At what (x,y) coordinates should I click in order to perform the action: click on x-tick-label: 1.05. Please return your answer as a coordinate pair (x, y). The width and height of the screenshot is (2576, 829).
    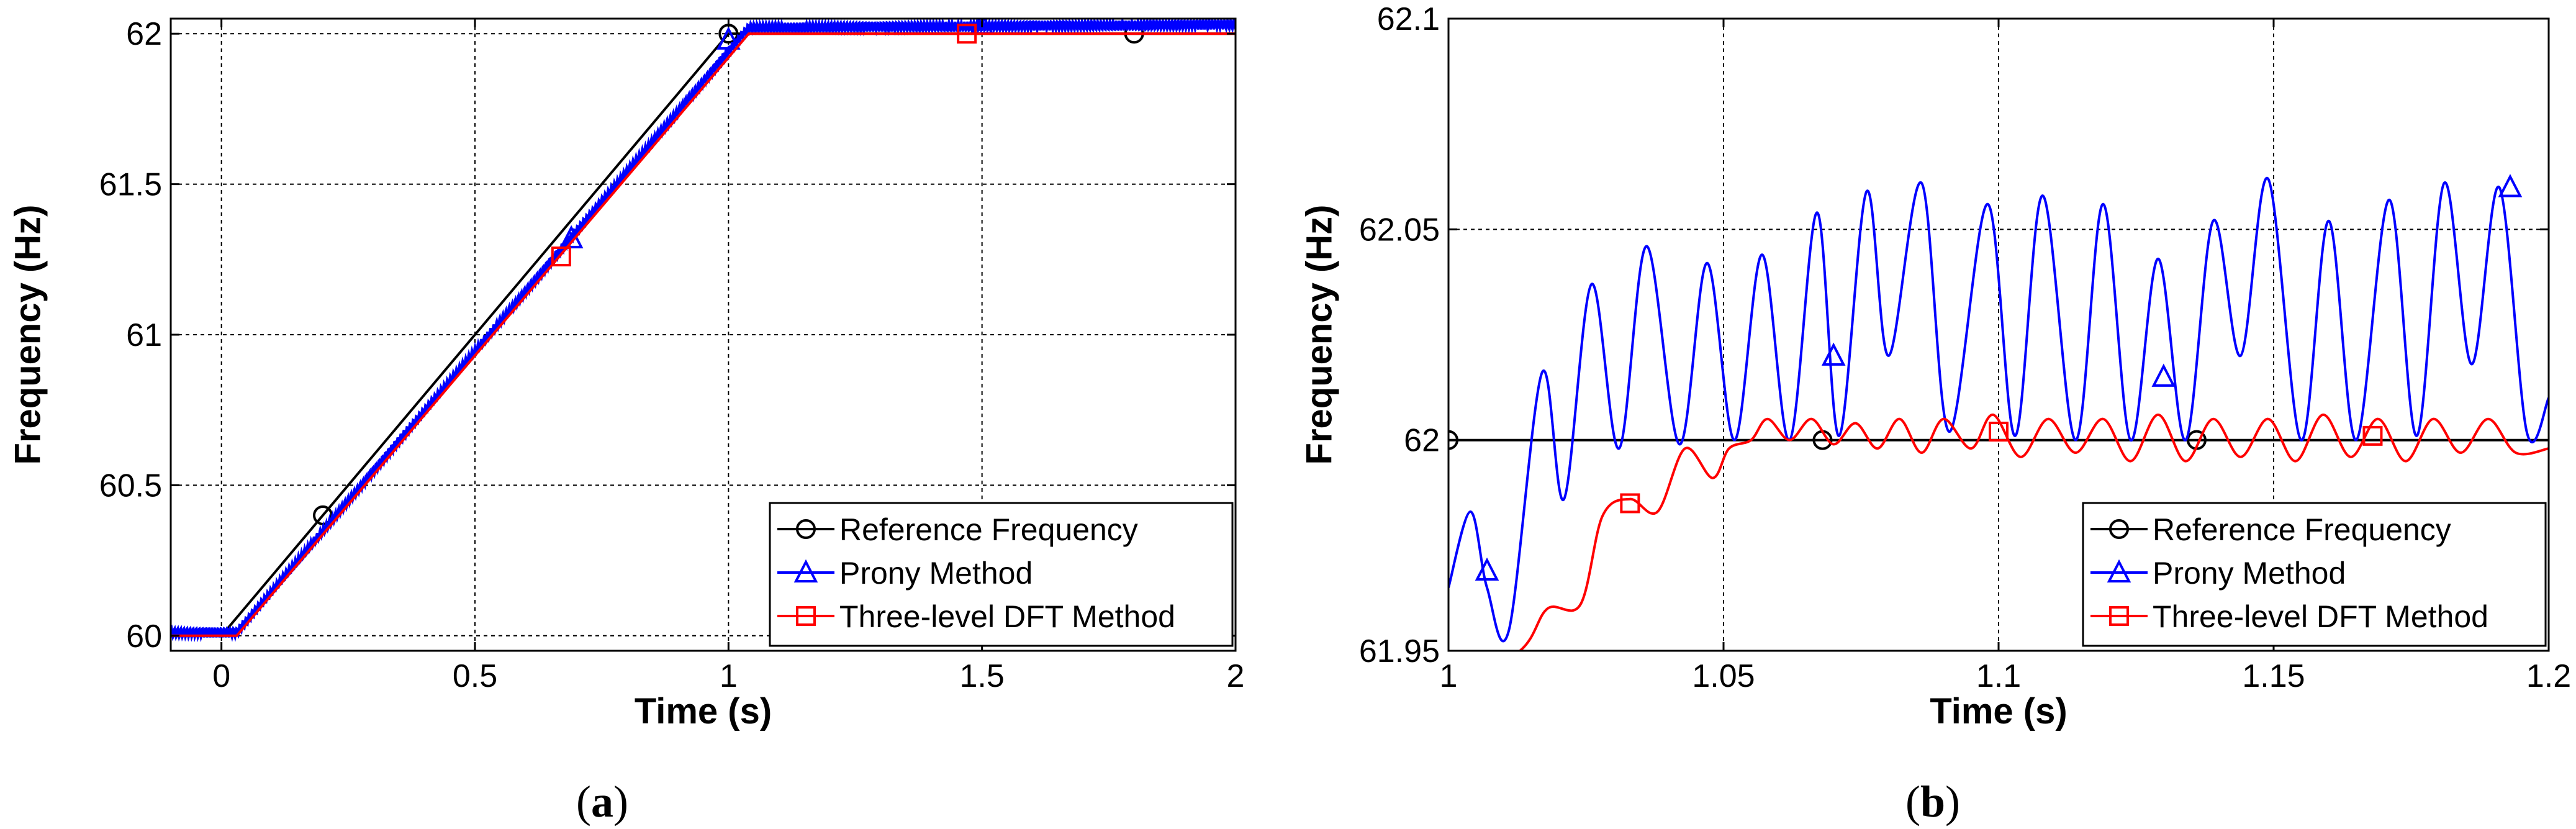
    Looking at the image, I should click on (1723, 676).